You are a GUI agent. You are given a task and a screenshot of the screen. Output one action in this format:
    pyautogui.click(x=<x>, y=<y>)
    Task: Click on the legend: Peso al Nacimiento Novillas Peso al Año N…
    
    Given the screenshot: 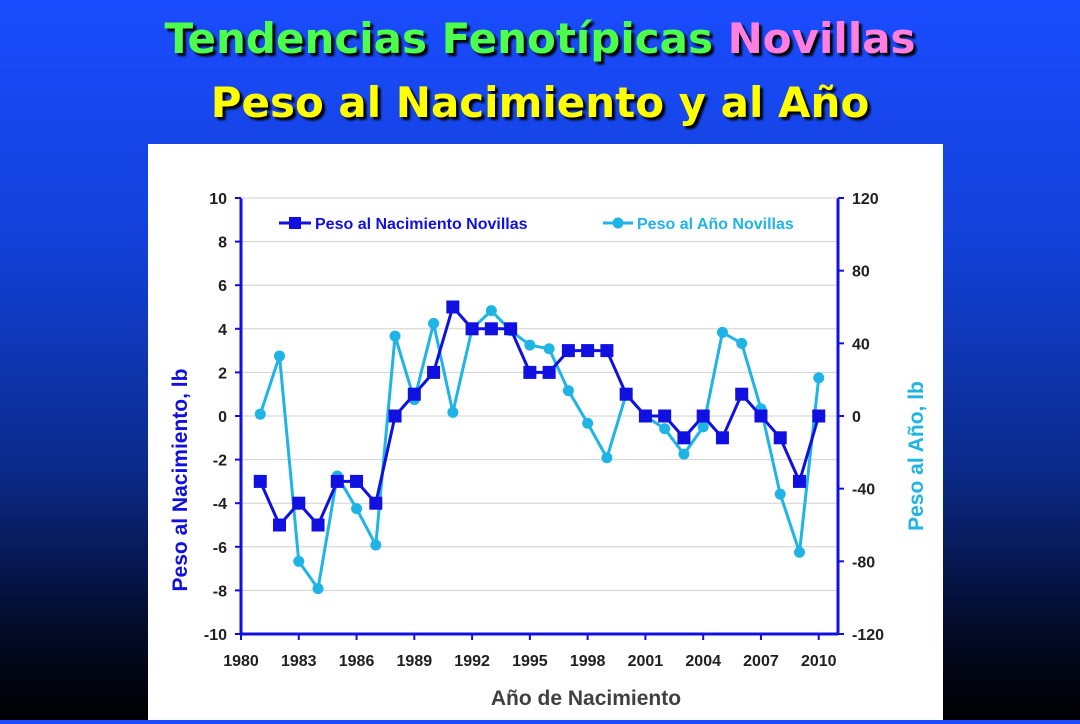 What is the action you would take?
    pyautogui.click(x=536, y=224)
    